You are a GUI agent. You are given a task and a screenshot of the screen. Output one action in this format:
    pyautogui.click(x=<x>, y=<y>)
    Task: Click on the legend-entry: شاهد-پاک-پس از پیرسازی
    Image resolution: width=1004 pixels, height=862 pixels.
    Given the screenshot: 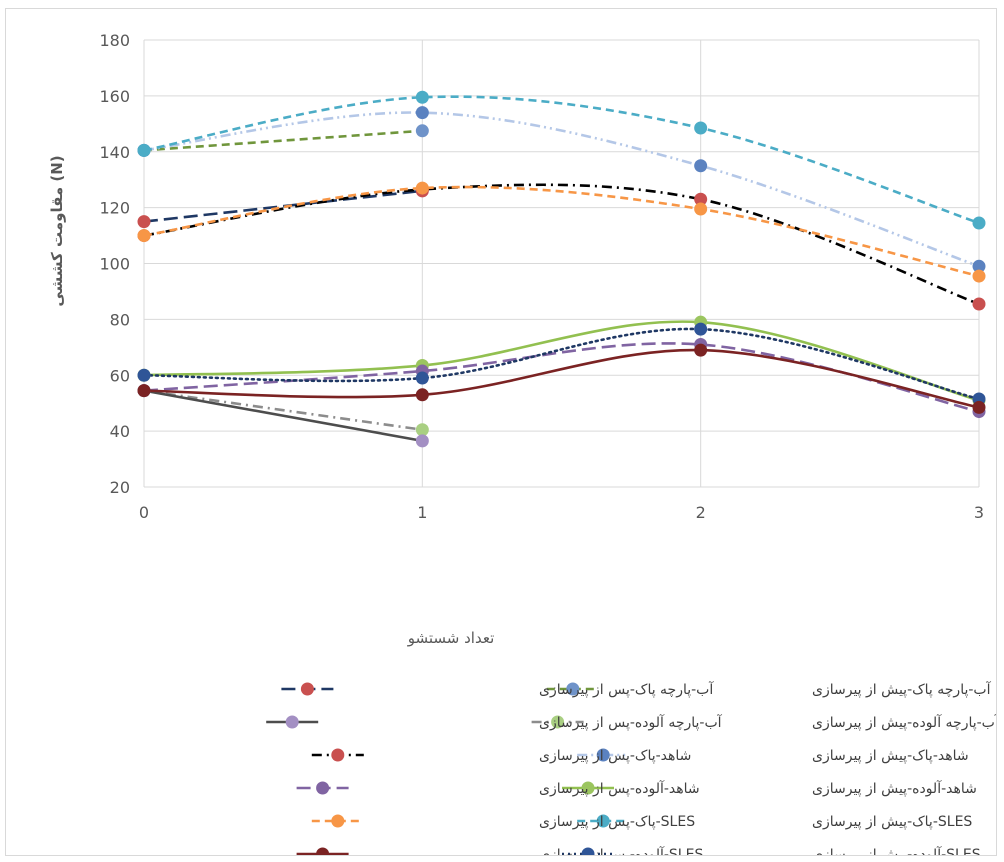 What is the action you would take?
    pyautogui.click(x=501, y=756)
    